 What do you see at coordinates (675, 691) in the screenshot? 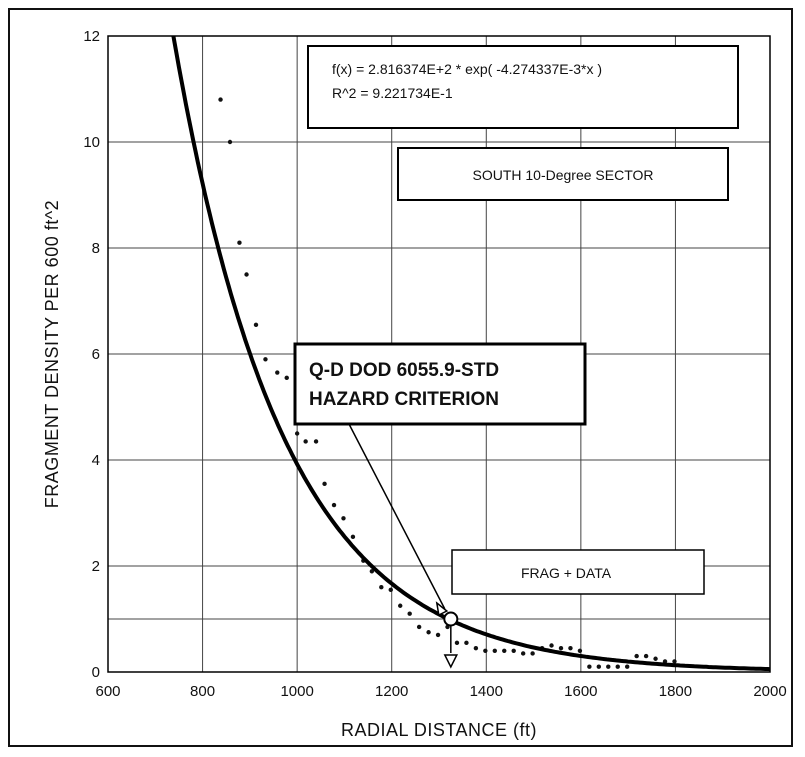
I see `x-tick-label: 1800` at bounding box center [675, 691].